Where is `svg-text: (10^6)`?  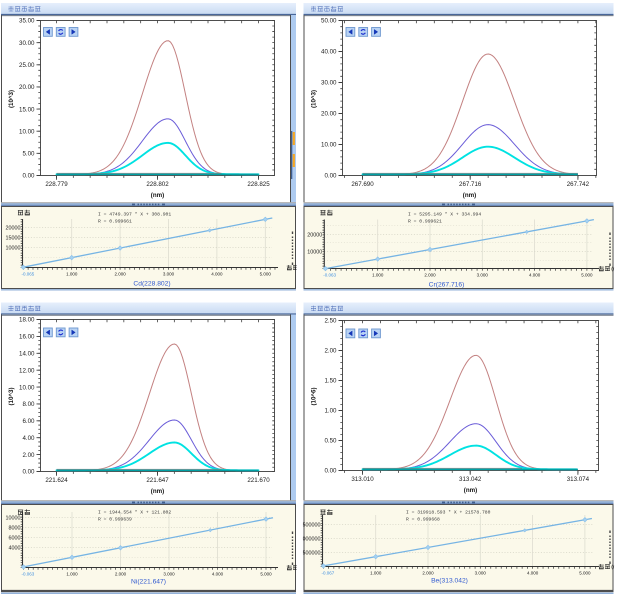 svg-text: (10^6) is located at coordinates (314, 396).